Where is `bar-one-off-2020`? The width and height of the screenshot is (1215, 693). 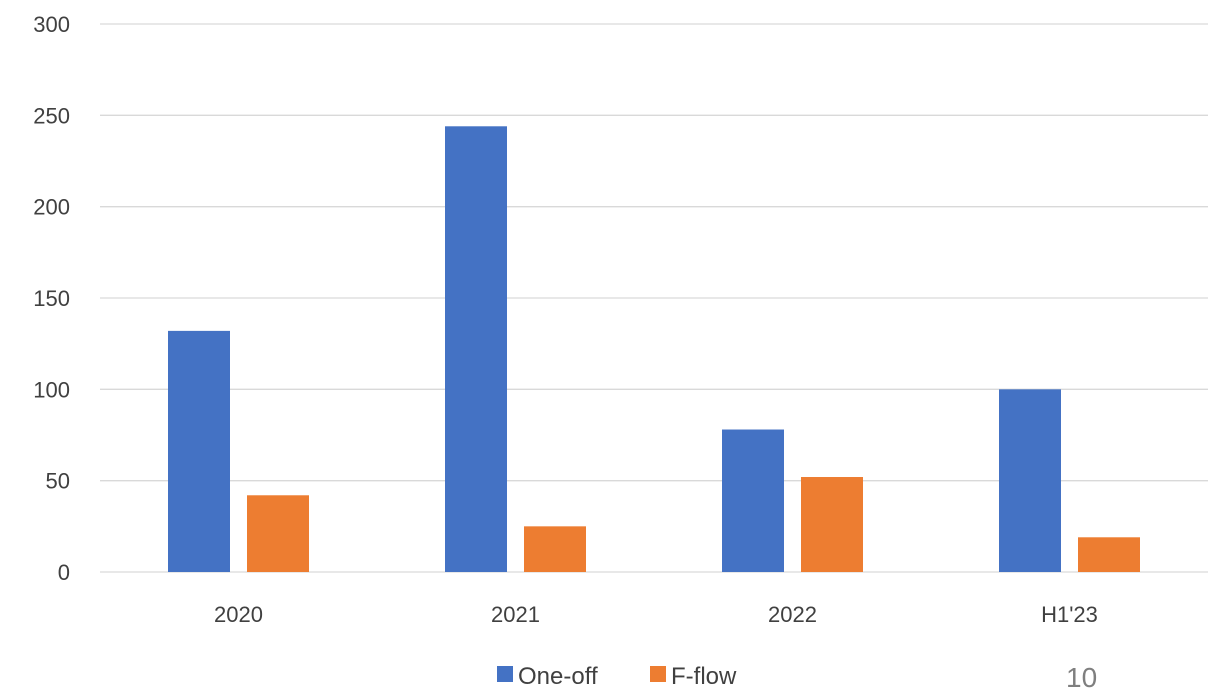 bar-one-off-2020 is located at coordinates (199, 451).